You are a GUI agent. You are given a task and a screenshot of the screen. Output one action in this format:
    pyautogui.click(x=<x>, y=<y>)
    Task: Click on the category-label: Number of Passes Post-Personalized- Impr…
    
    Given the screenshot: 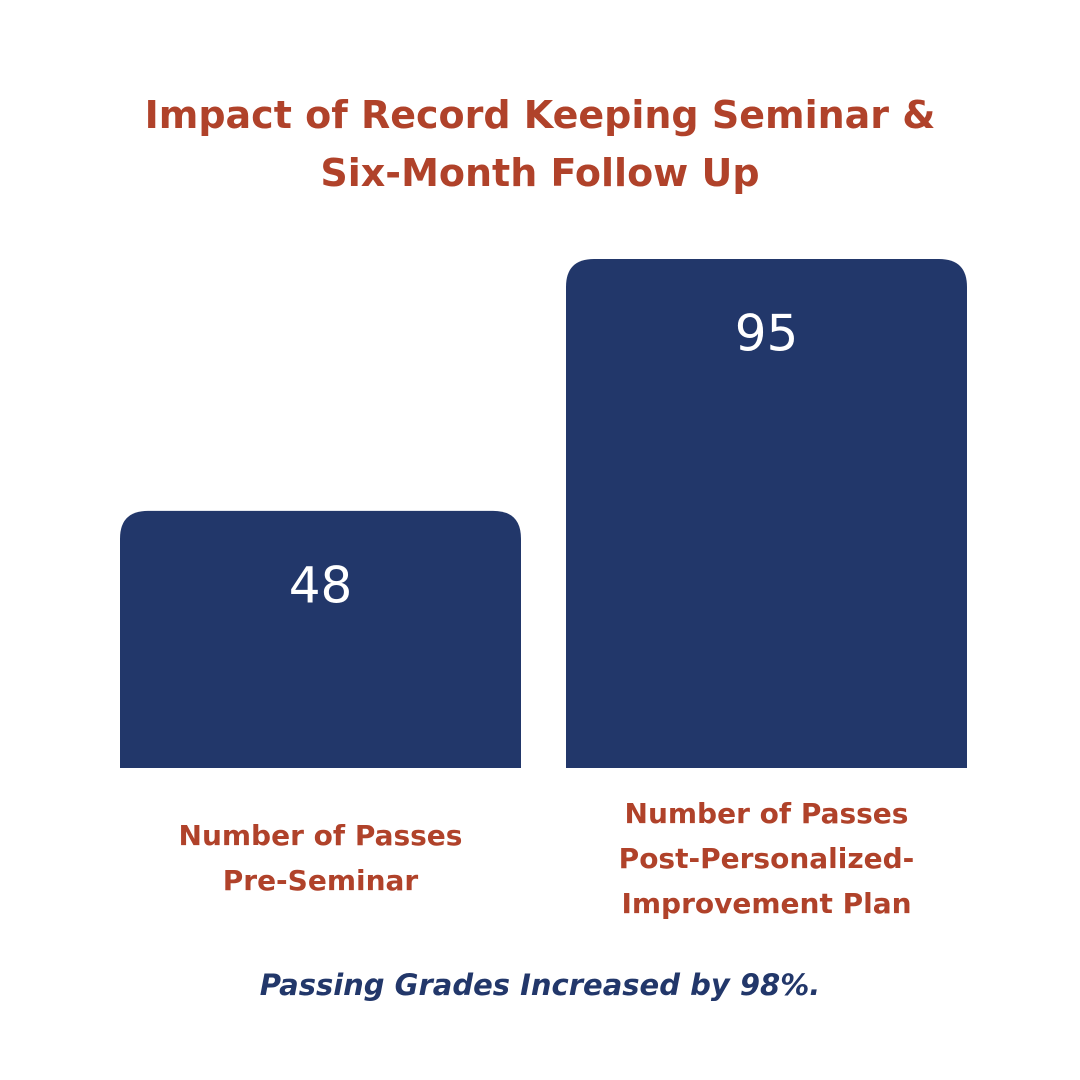 What is the action you would take?
    pyautogui.click(x=766, y=858)
    